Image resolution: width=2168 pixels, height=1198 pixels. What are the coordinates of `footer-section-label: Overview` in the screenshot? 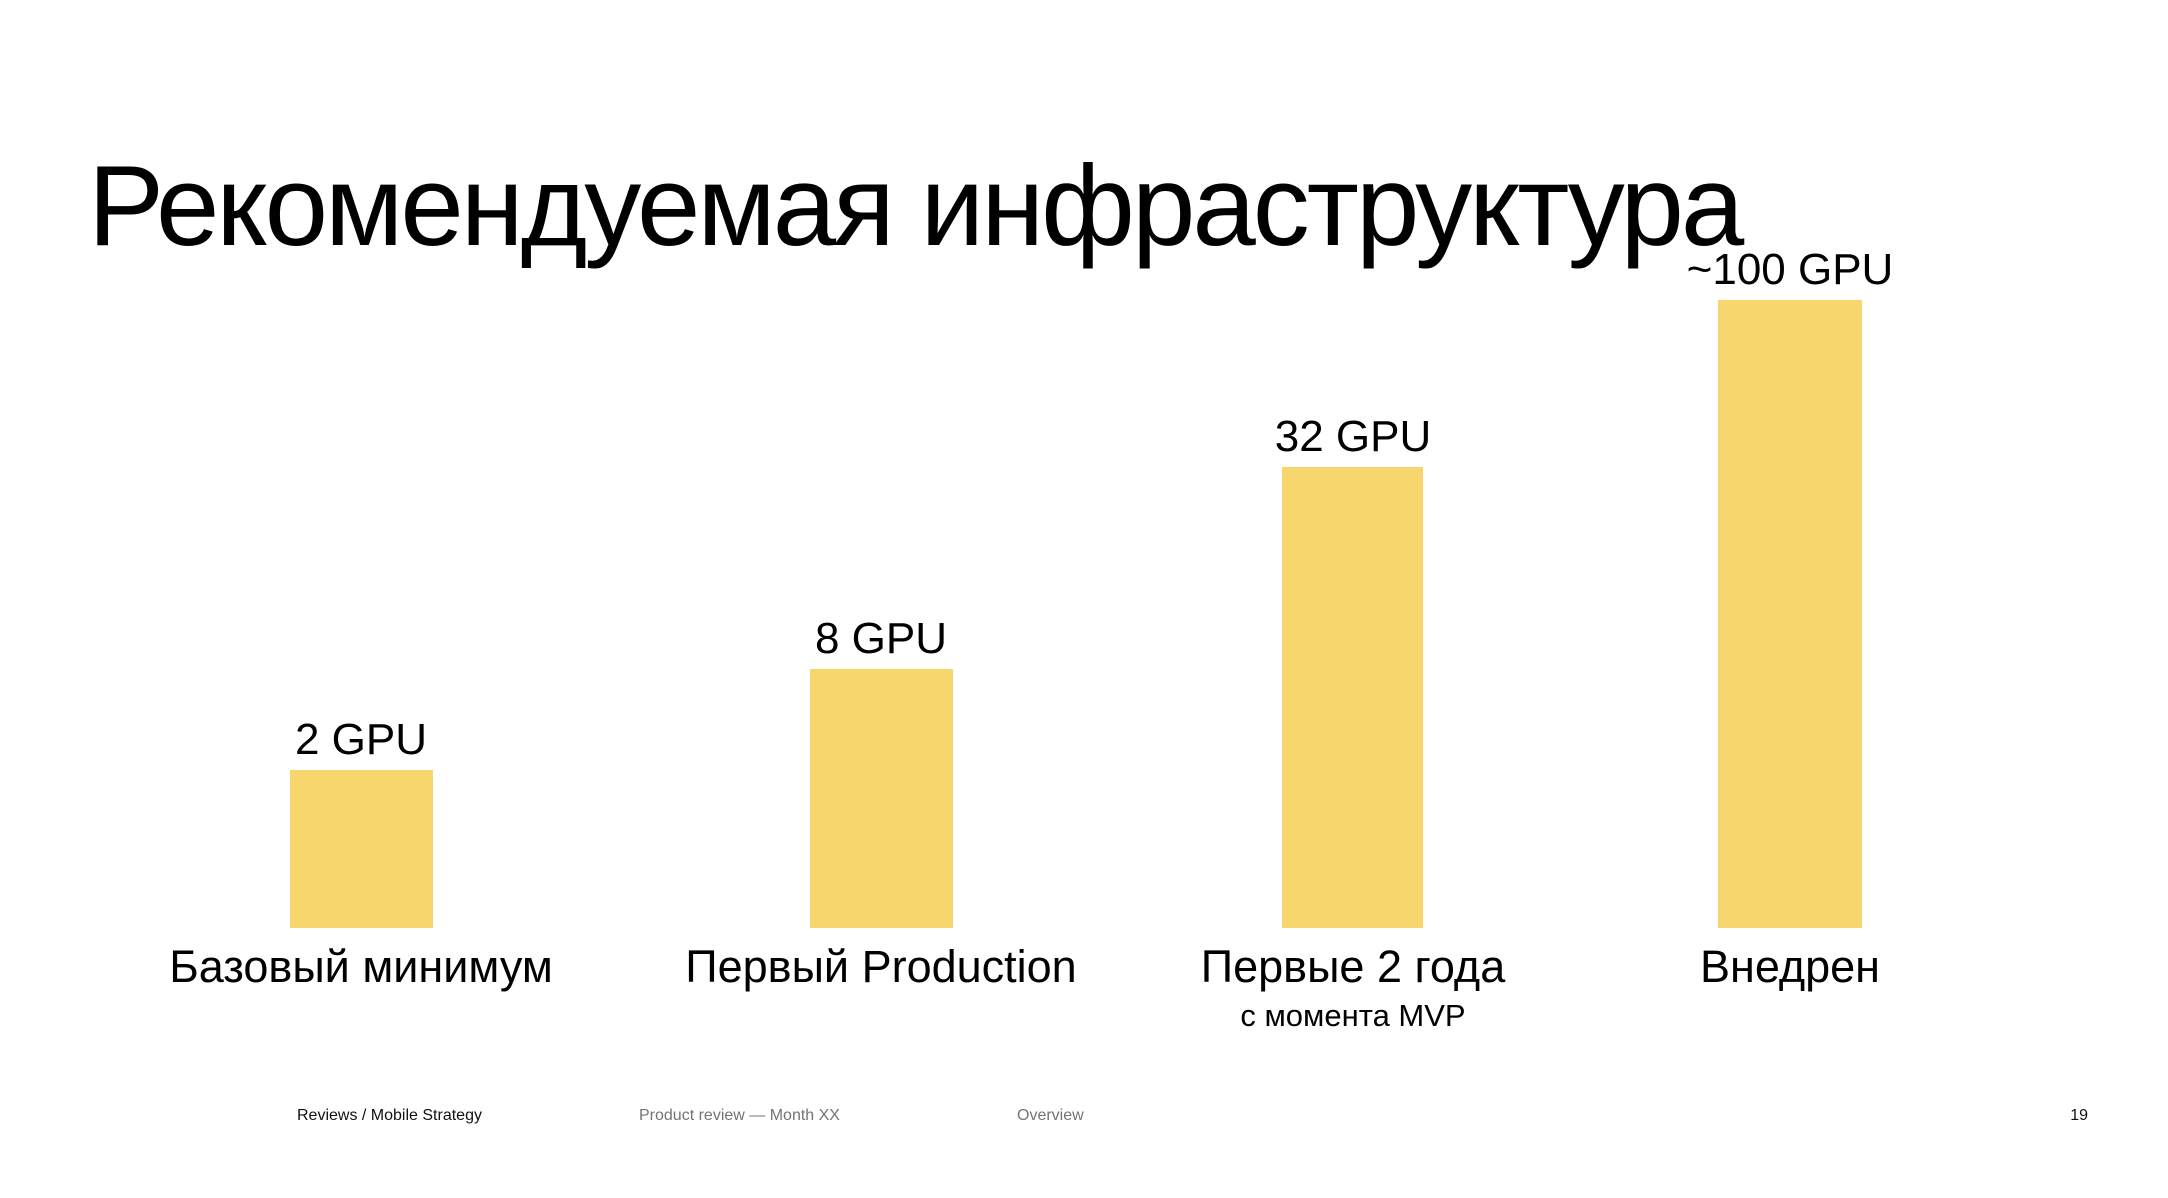 It's located at (1050, 1115).